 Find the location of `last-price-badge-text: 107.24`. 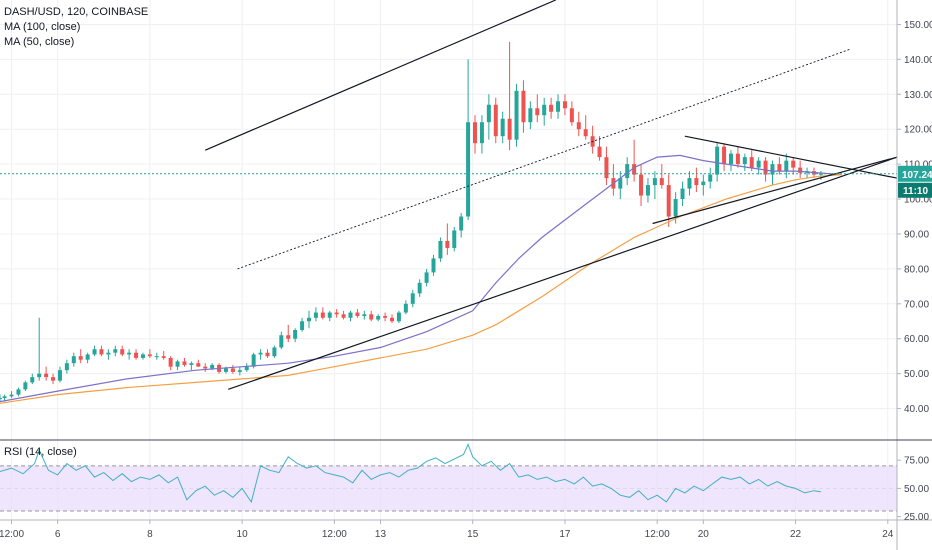

last-price-badge-text: 107.24 is located at coordinates (917, 175).